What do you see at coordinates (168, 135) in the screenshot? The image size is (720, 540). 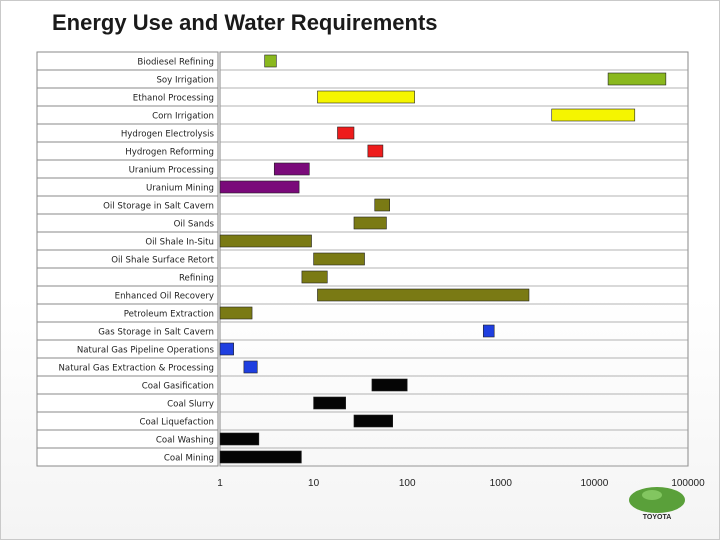 I see `category-label: Hydrogen Electrolysis` at bounding box center [168, 135].